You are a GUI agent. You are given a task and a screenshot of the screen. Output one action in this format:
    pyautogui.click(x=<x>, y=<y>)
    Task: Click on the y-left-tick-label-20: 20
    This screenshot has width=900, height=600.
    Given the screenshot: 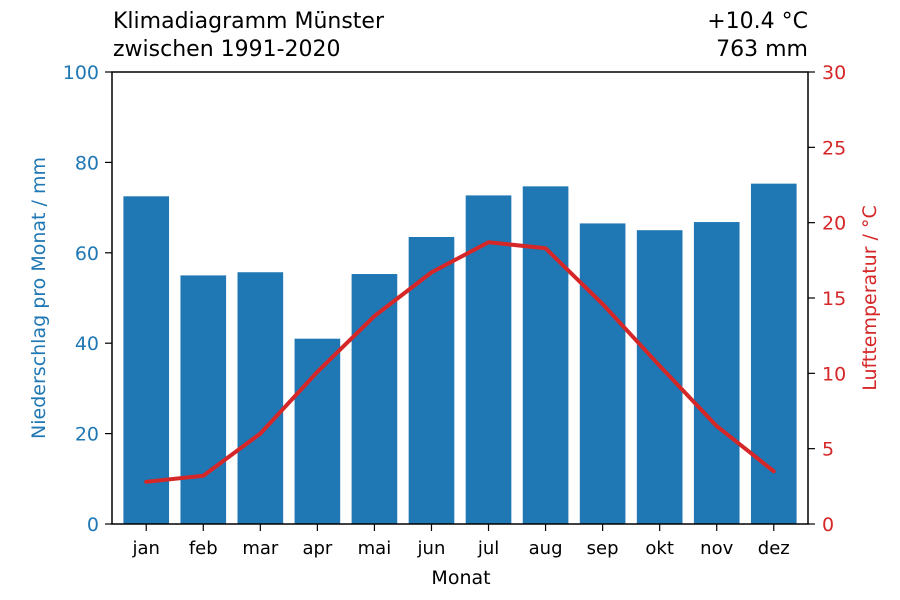 What is the action you would take?
    pyautogui.click(x=87, y=435)
    